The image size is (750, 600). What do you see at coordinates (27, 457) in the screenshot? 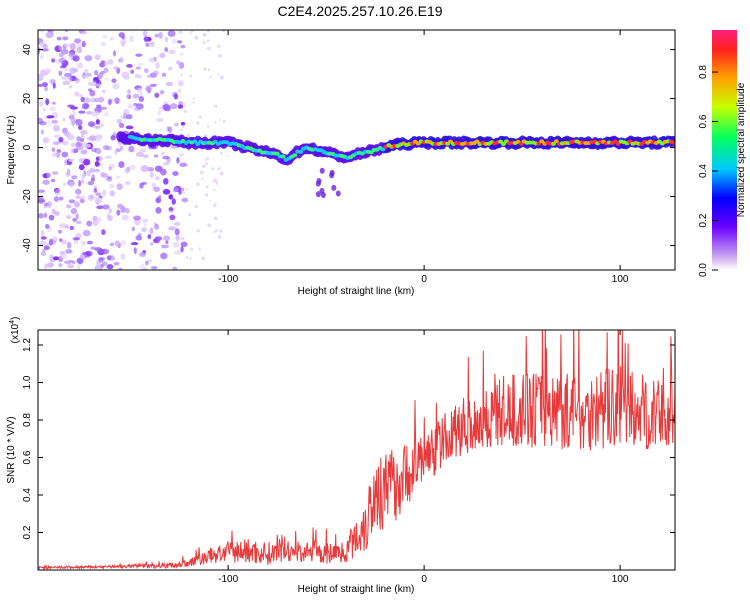
I see `snr-ytick-label: 0.6` at bounding box center [27, 457].